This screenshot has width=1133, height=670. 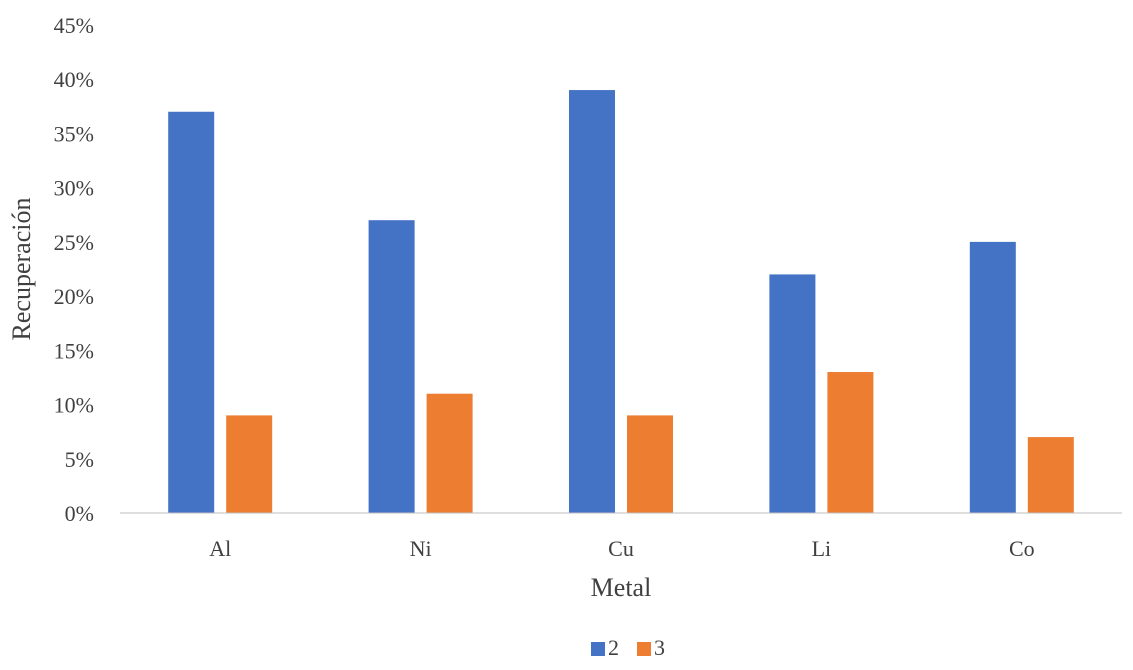 What do you see at coordinates (74, 188) in the screenshot?
I see `y-tick-label: 30%` at bounding box center [74, 188].